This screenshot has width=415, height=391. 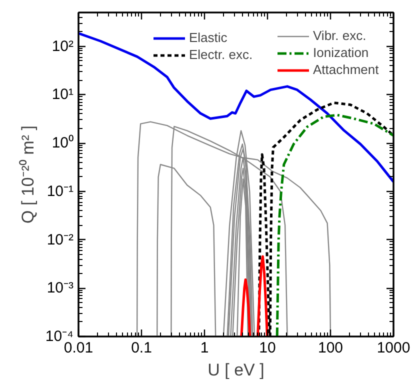 What do you see at coordinates (331, 348) in the screenshot?
I see `x-tick-label: 100` at bounding box center [331, 348].